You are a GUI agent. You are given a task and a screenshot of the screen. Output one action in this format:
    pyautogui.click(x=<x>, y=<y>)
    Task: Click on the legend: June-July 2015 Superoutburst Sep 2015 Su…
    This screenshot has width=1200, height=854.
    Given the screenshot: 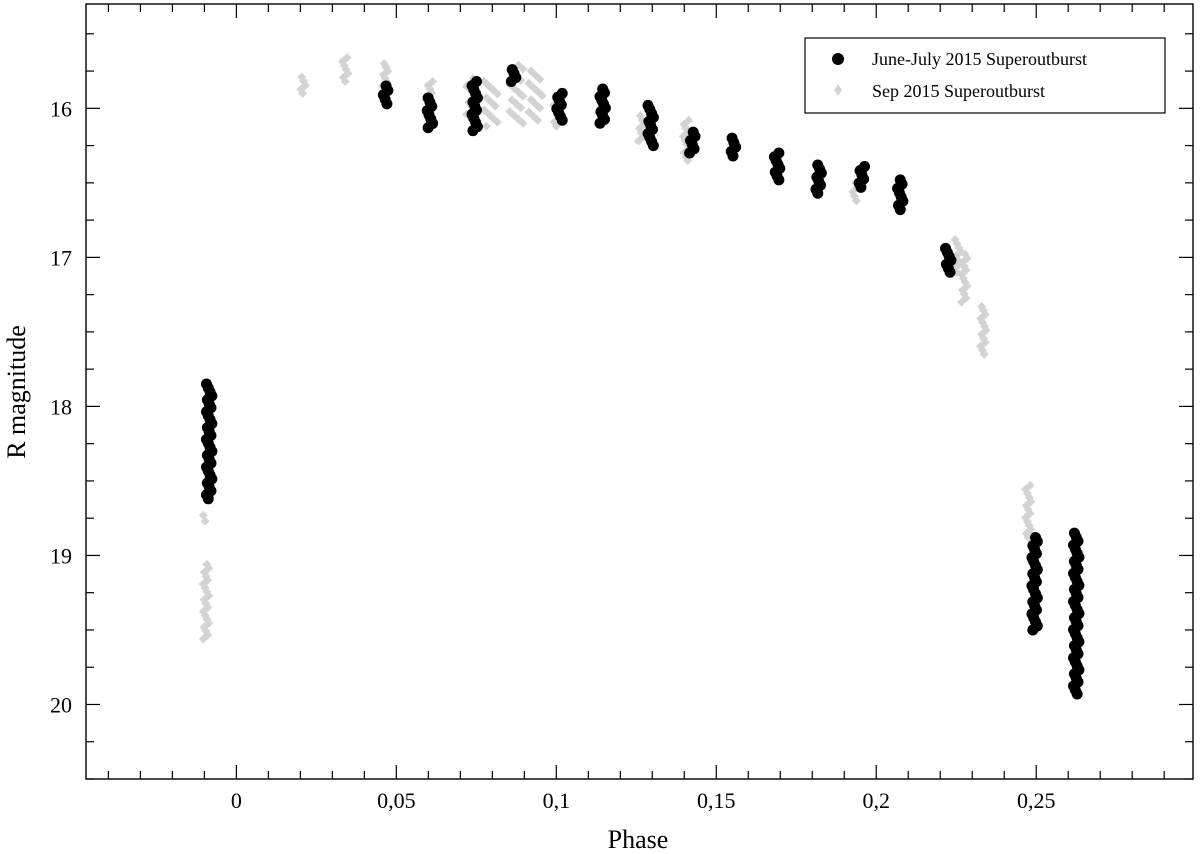 What is the action you would take?
    pyautogui.click(x=985, y=75)
    